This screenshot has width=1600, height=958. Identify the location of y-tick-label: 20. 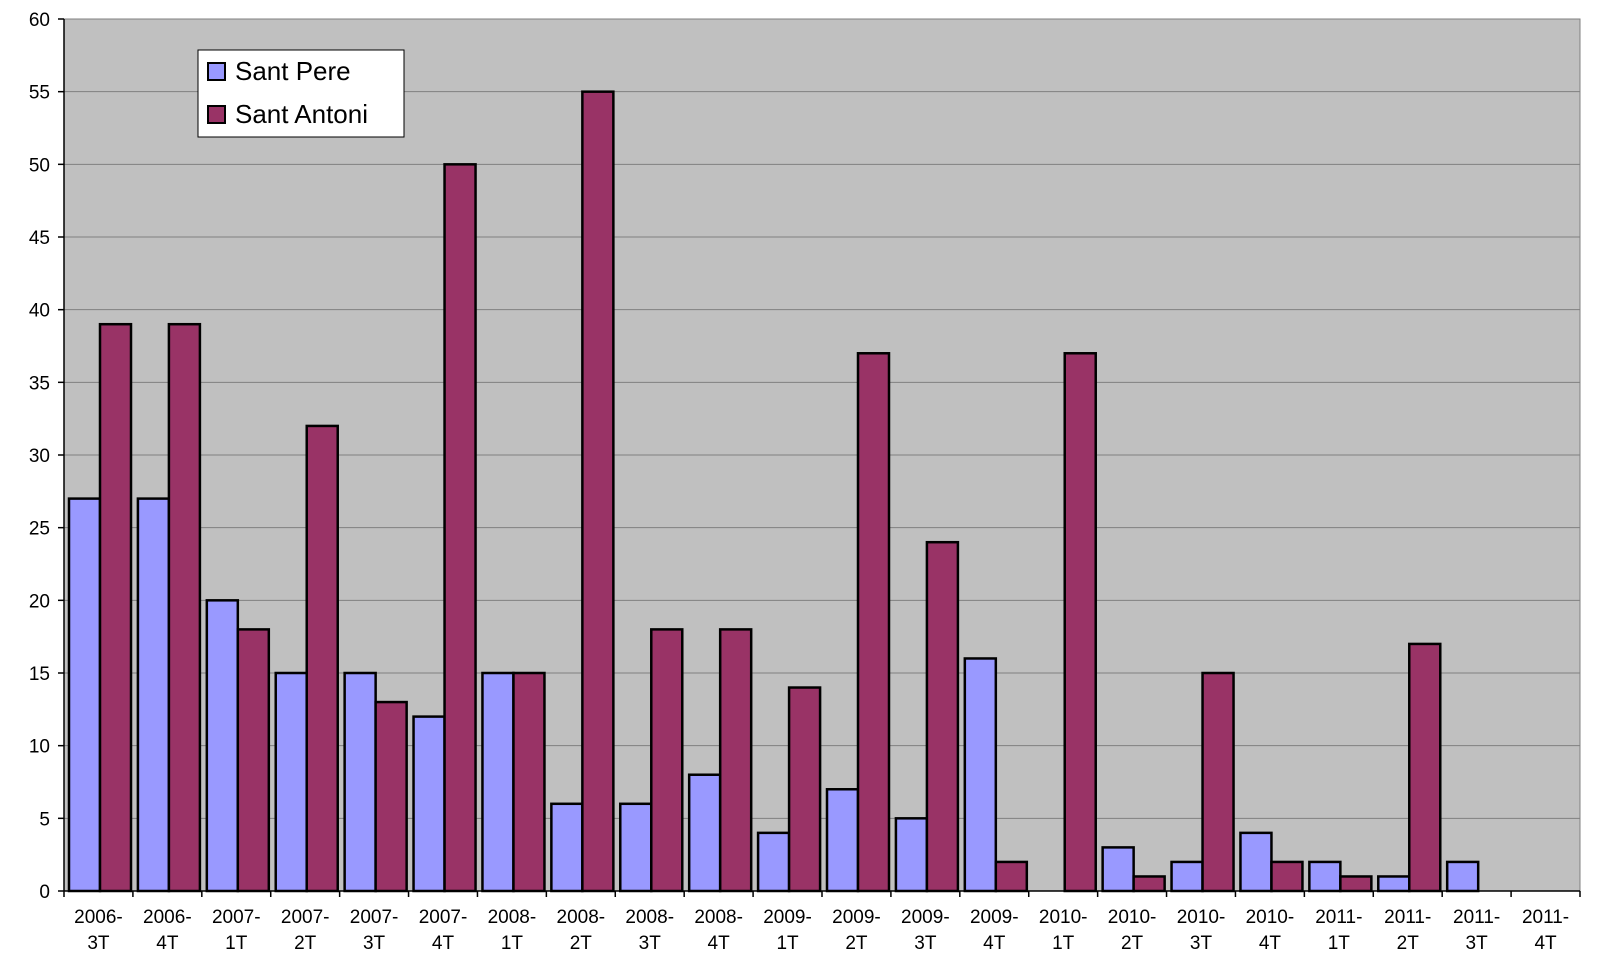
(39, 601).